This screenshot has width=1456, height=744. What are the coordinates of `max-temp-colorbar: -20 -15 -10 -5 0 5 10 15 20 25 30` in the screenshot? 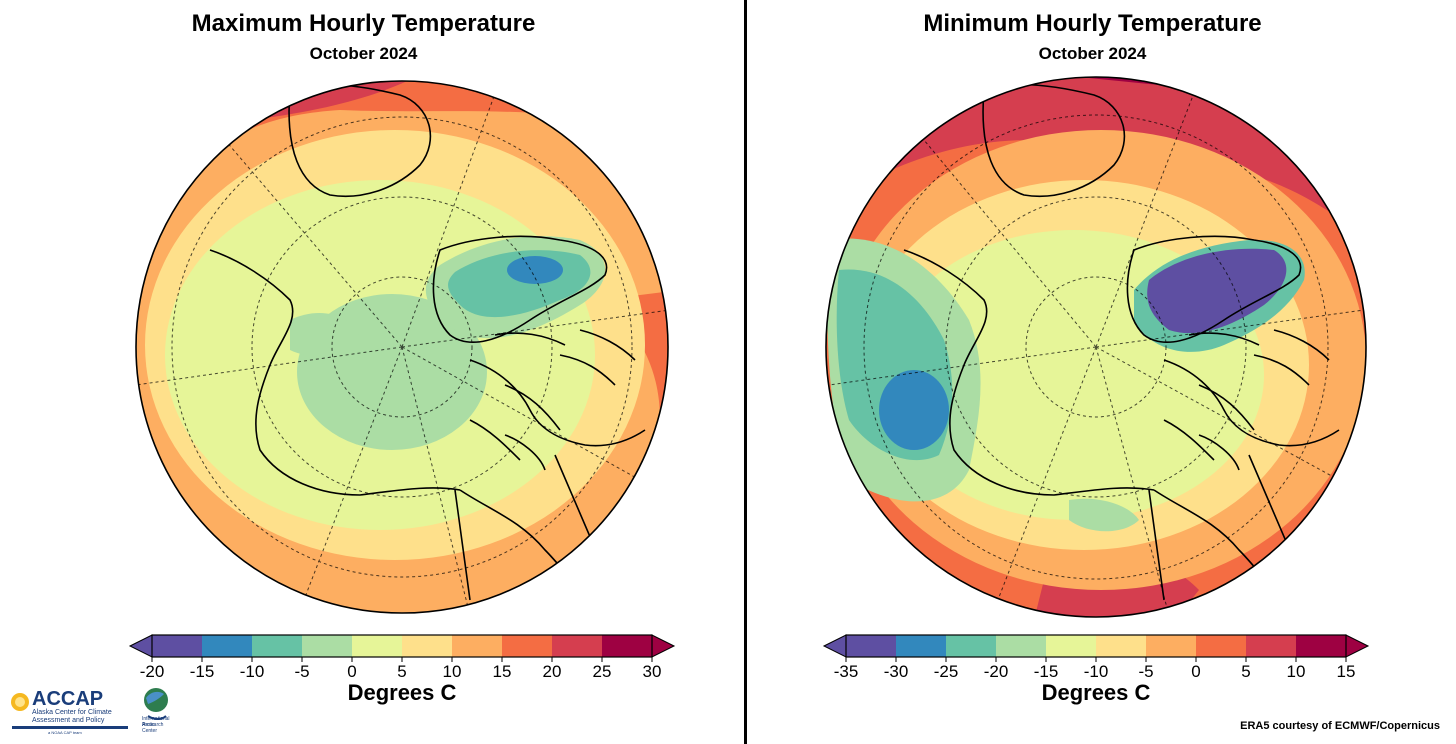 It's located at (402, 657).